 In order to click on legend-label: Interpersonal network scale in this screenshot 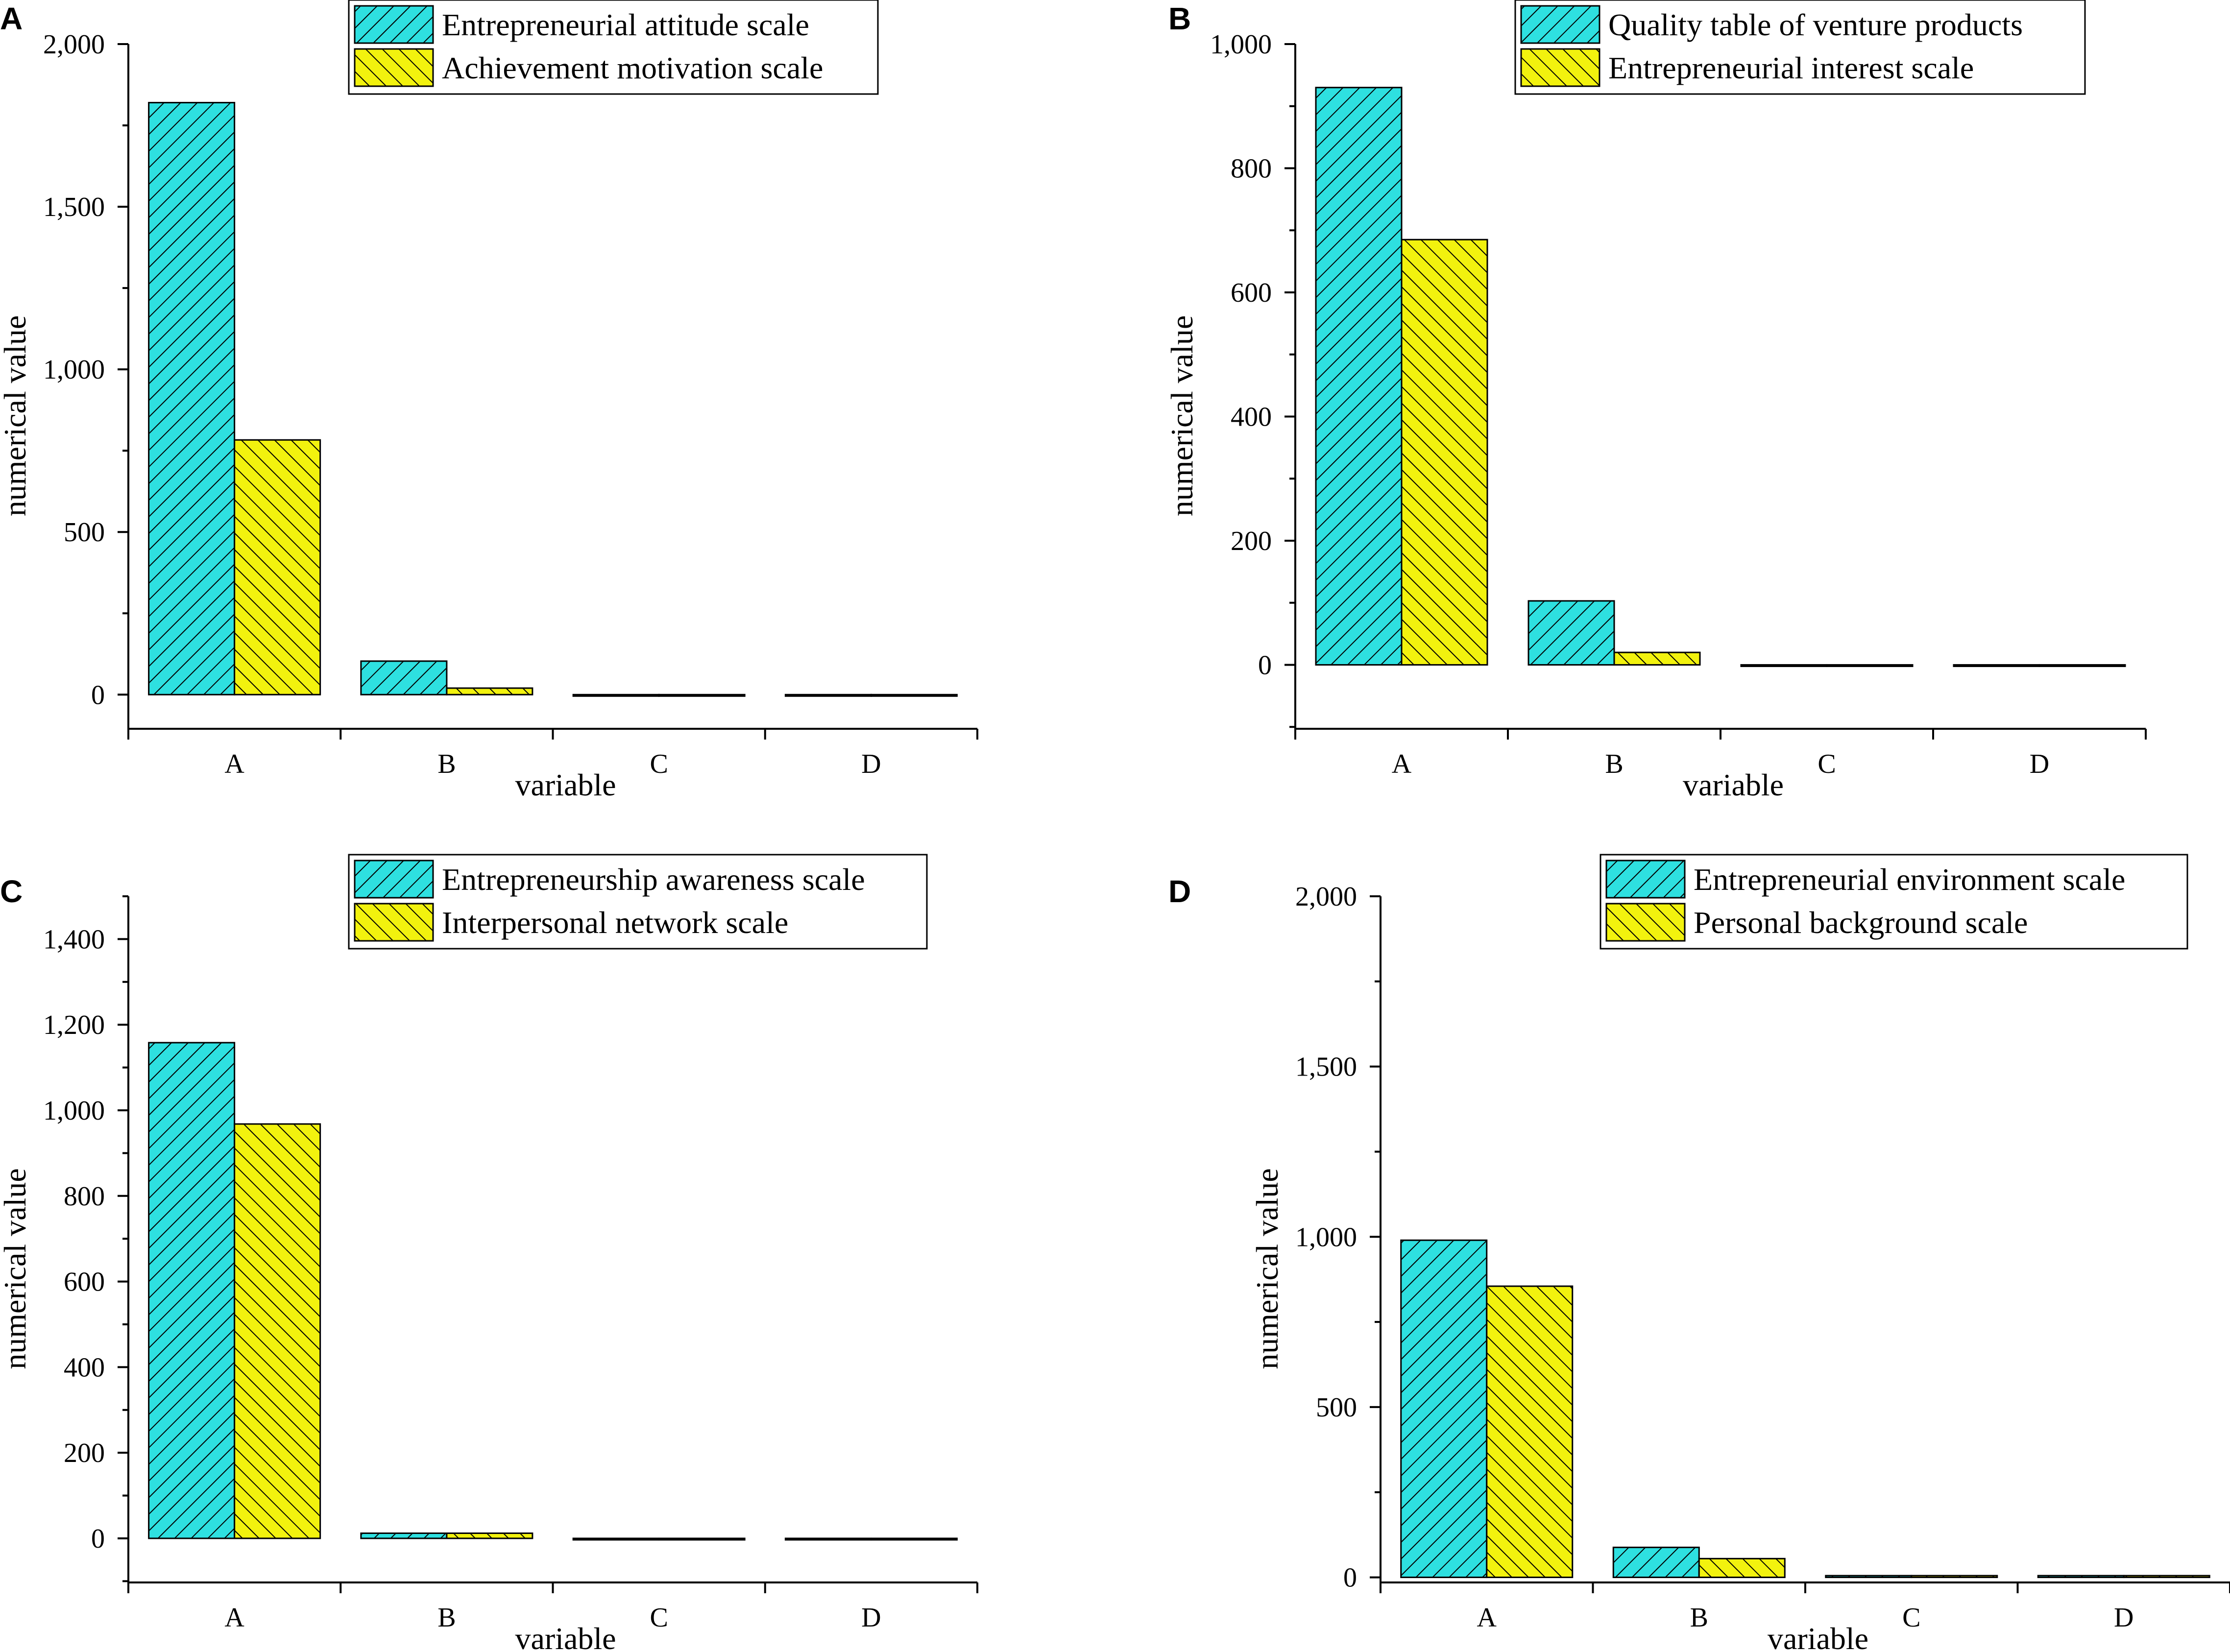, I will do `click(615, 922)`.